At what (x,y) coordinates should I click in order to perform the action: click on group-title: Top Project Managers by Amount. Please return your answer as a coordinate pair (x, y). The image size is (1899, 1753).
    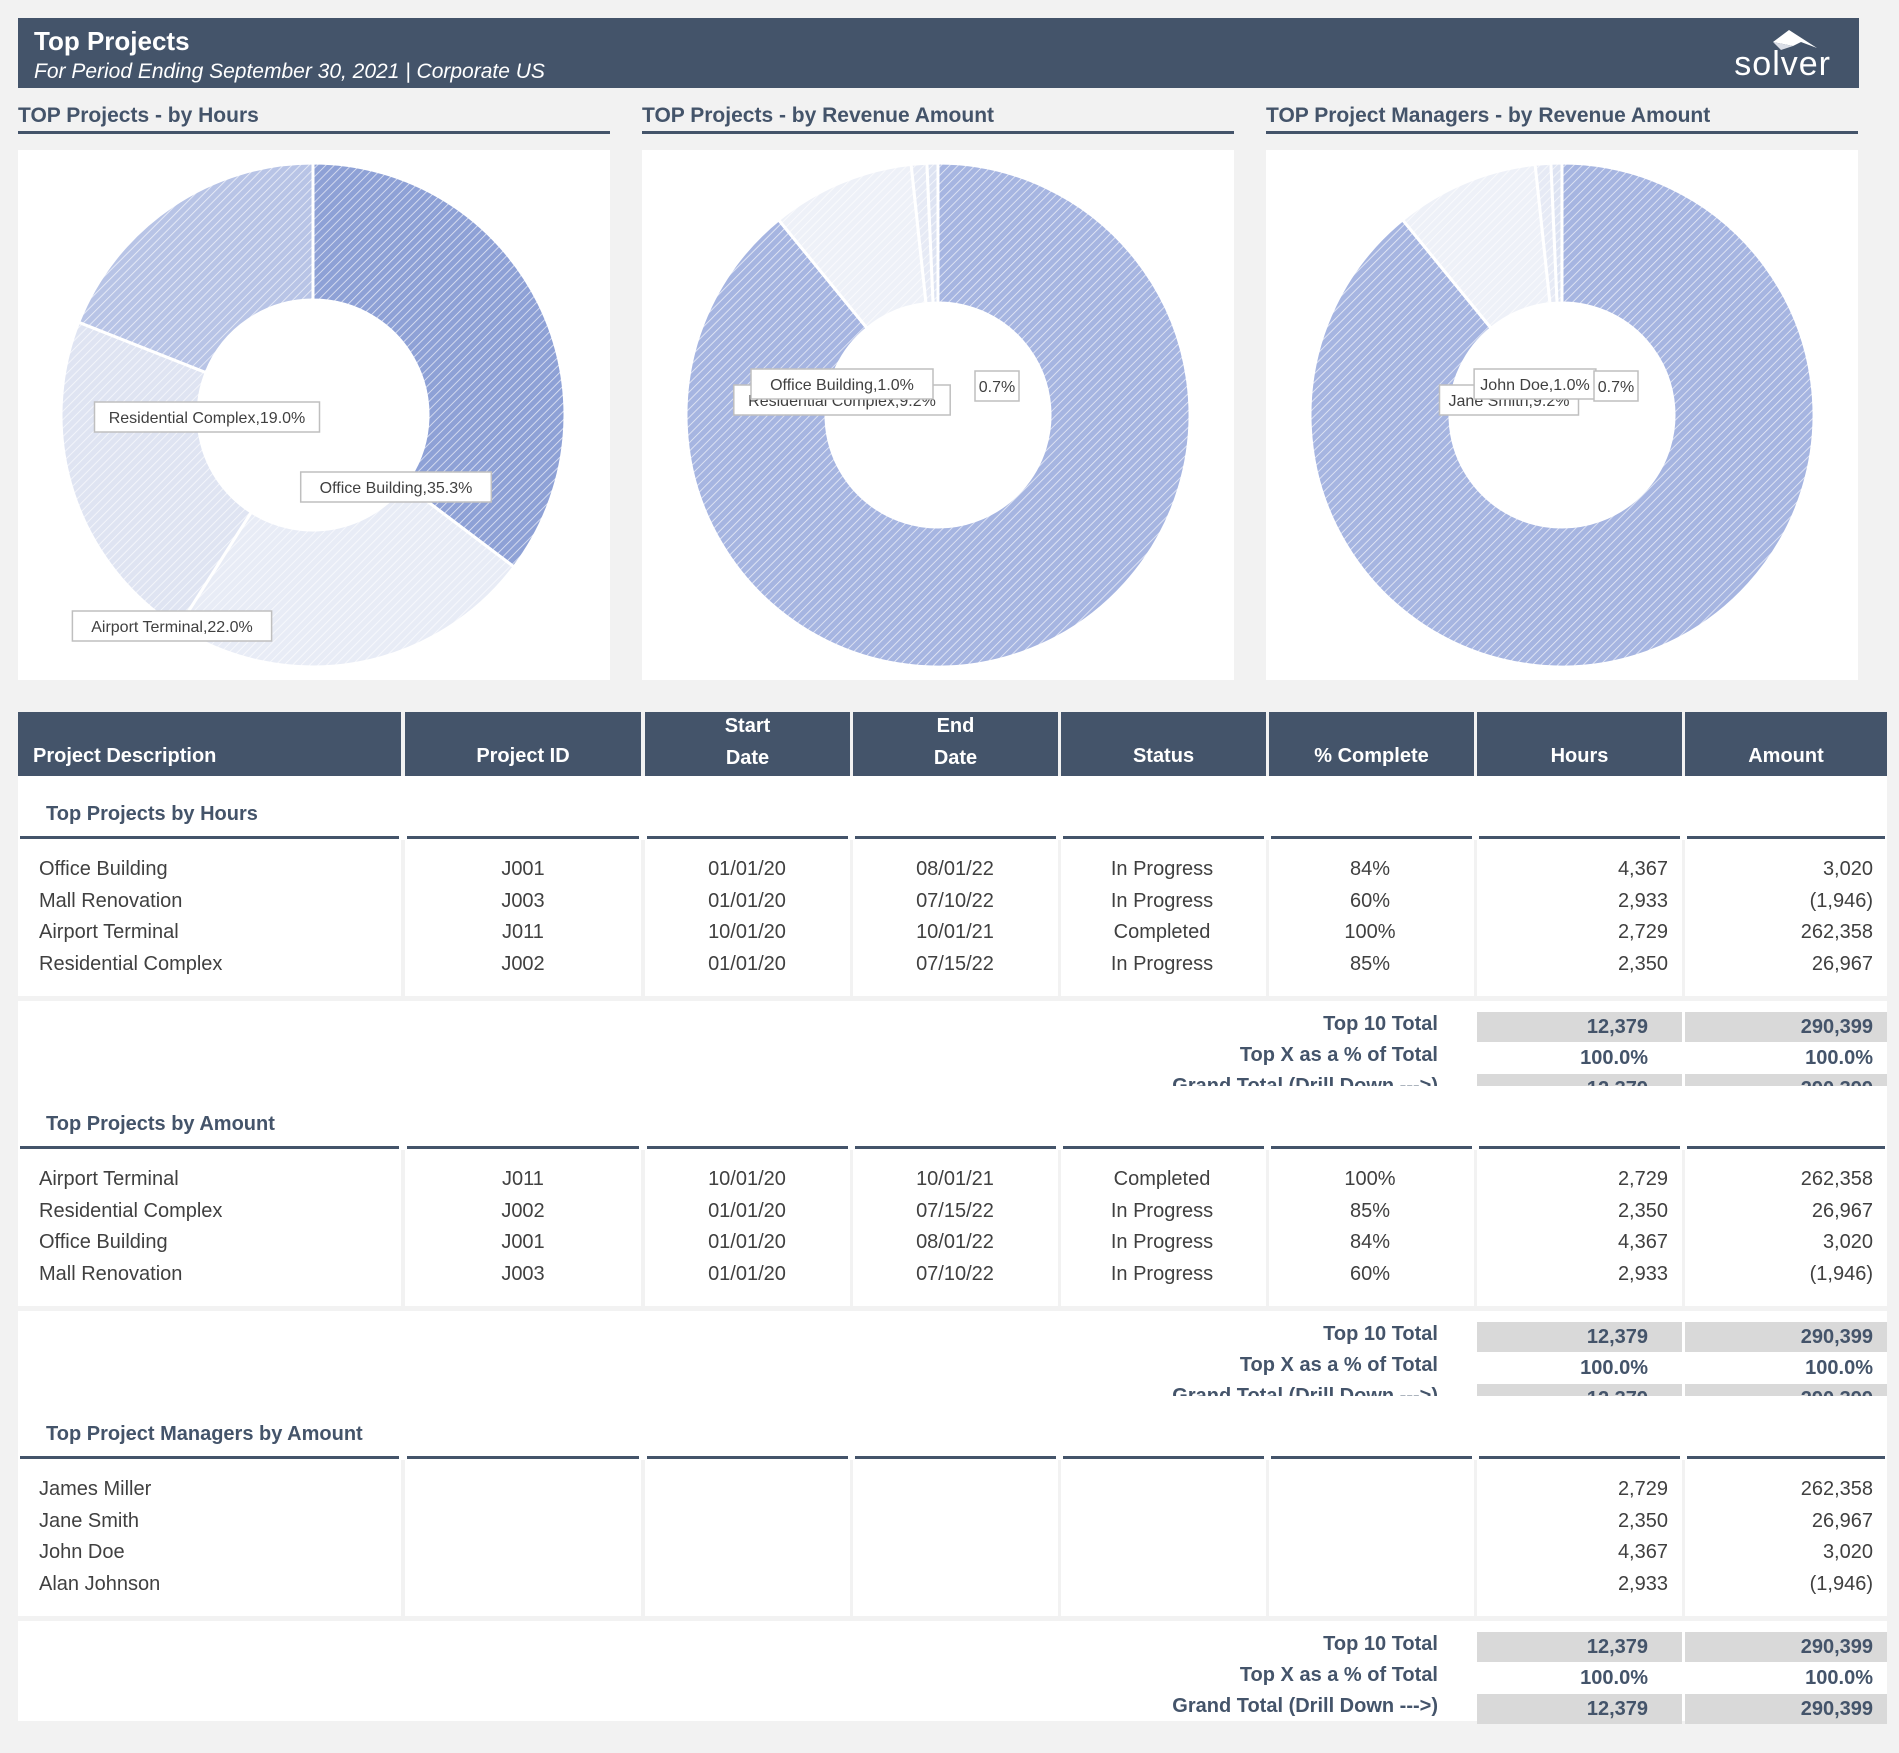
    Looking at the image, I should click on (204, 1434).